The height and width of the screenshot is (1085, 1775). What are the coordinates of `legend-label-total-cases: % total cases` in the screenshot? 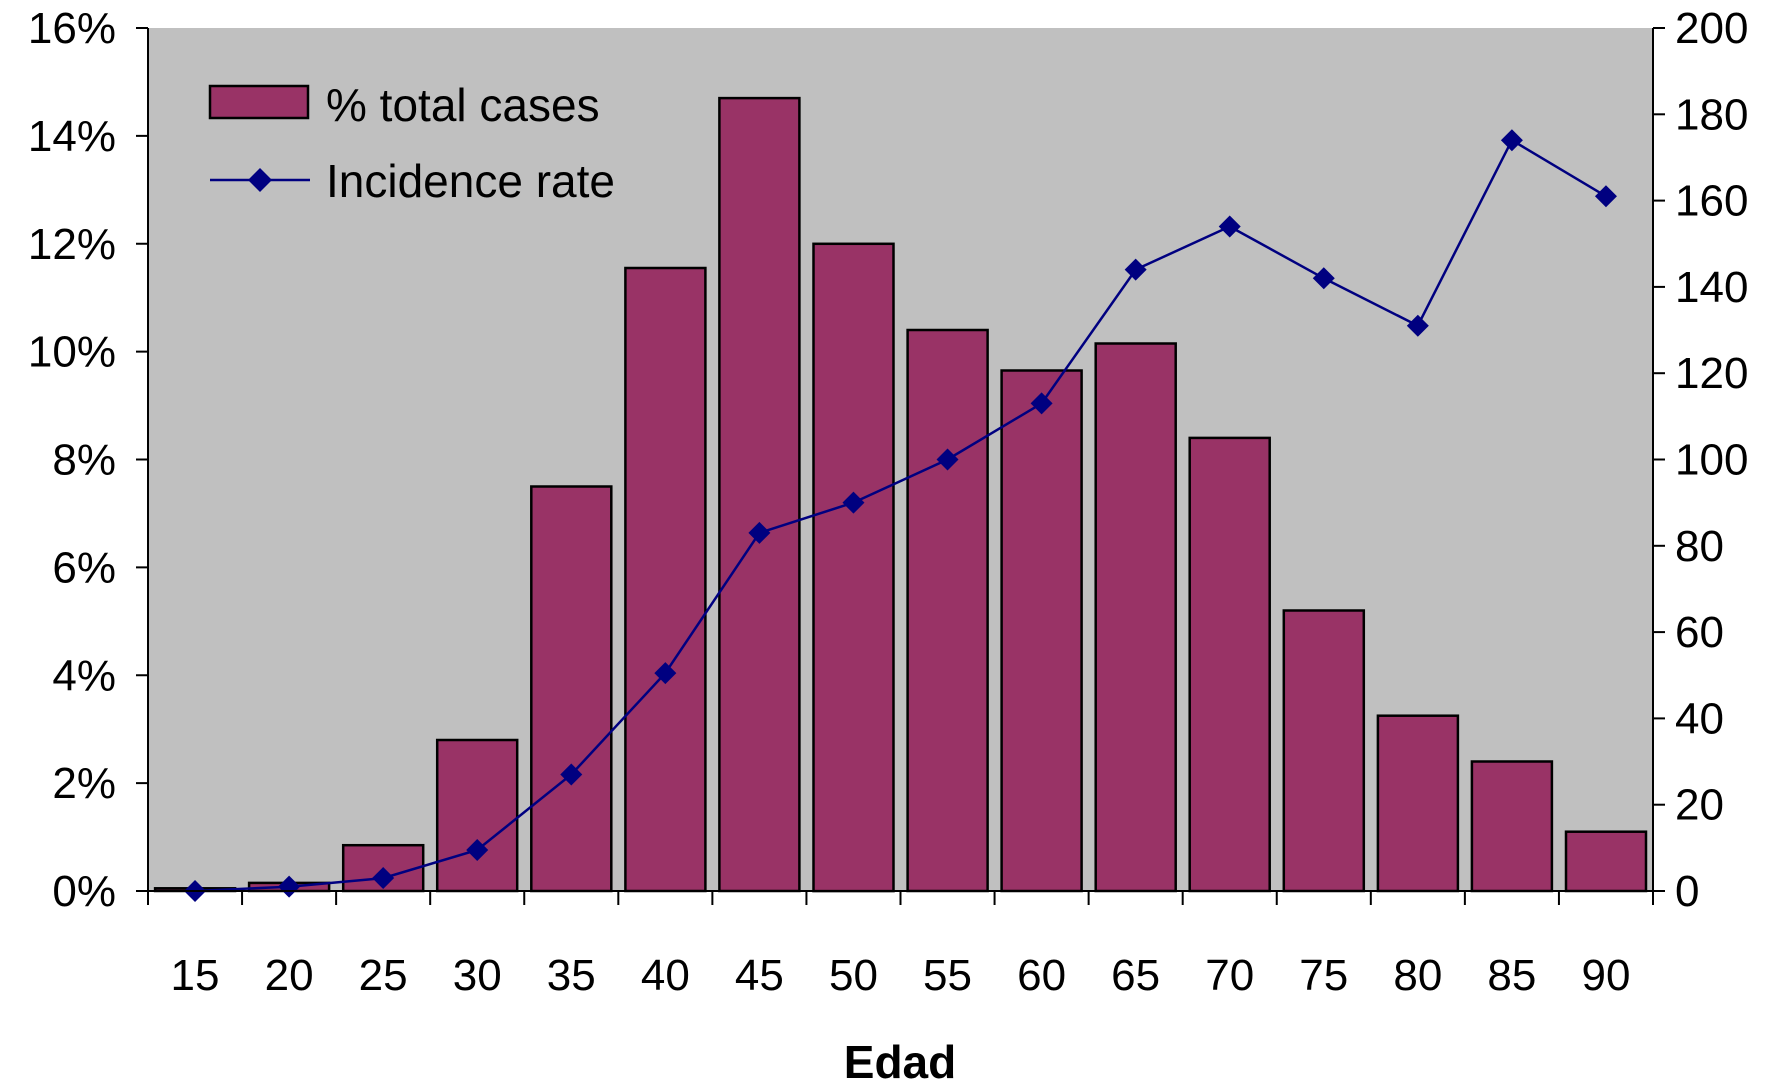 It's located at (463, 105).